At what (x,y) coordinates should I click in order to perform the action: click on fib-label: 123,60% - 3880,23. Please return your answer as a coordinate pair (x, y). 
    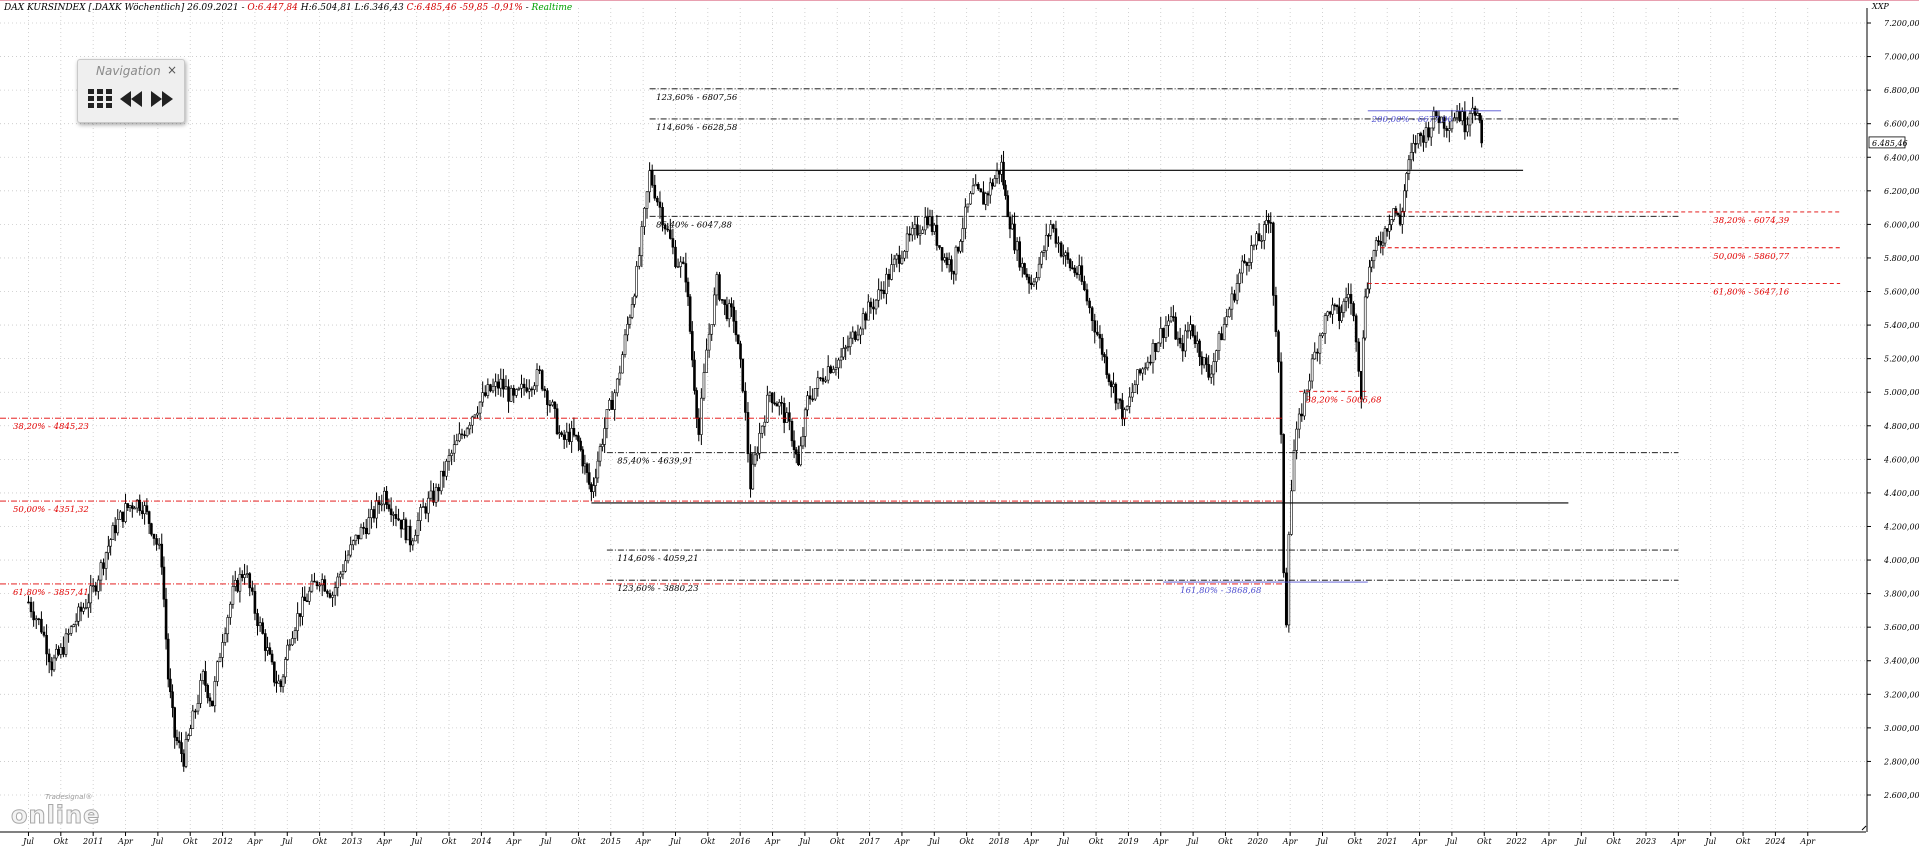
    Looking at the image, I should click on (657, 589).